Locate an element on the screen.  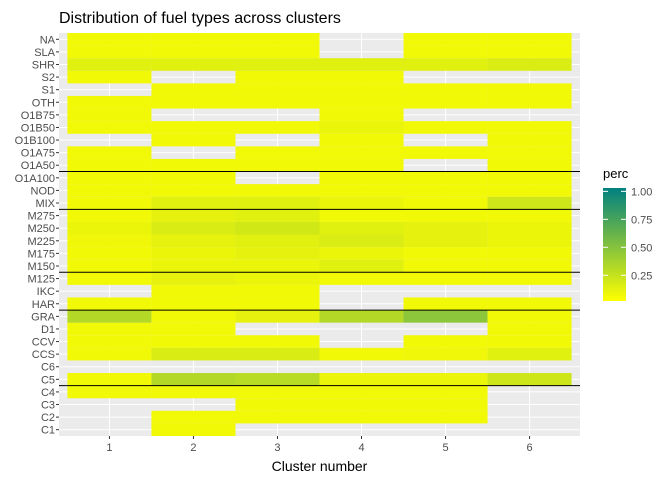
x-tick-label: 1 is located at coordinates (109, 448).